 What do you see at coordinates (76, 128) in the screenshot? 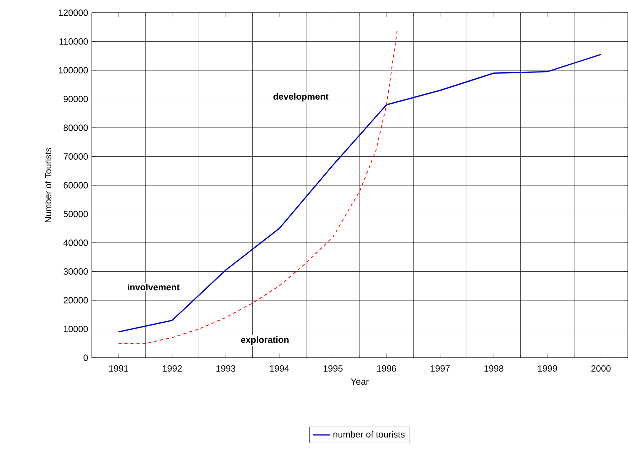
I see `y-tick-label: 80000` at bounding box center [76, 128].